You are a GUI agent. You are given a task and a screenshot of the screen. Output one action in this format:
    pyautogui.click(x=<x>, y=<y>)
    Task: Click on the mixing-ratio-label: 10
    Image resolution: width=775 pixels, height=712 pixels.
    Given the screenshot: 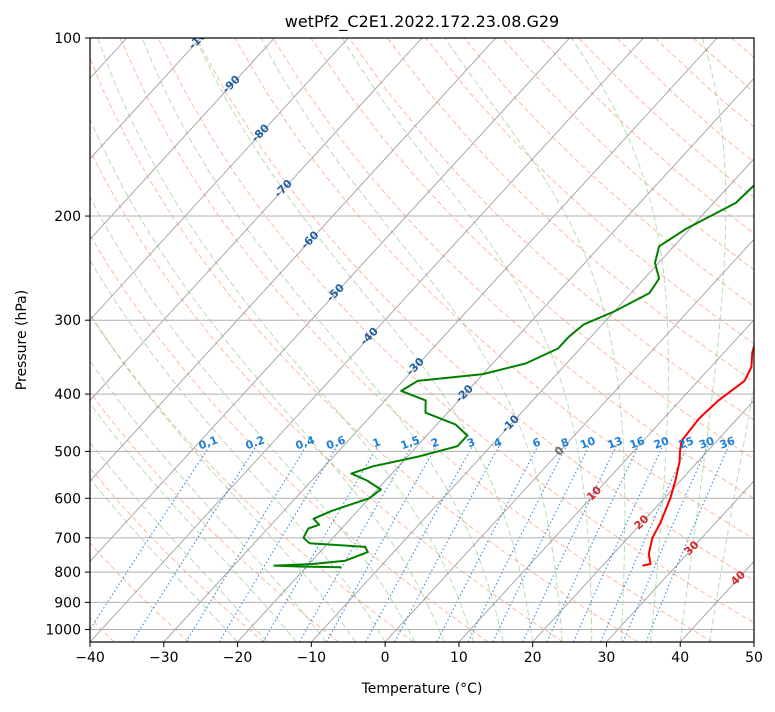 What is the action you would take?
    pyautogui.click(x=587, y=443)
    